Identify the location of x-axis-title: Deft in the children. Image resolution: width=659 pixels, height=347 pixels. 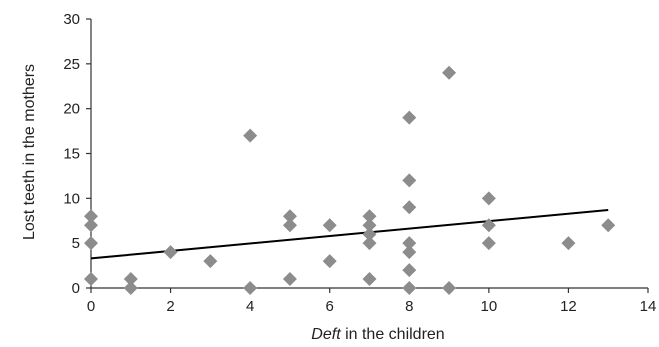
(377, 334).